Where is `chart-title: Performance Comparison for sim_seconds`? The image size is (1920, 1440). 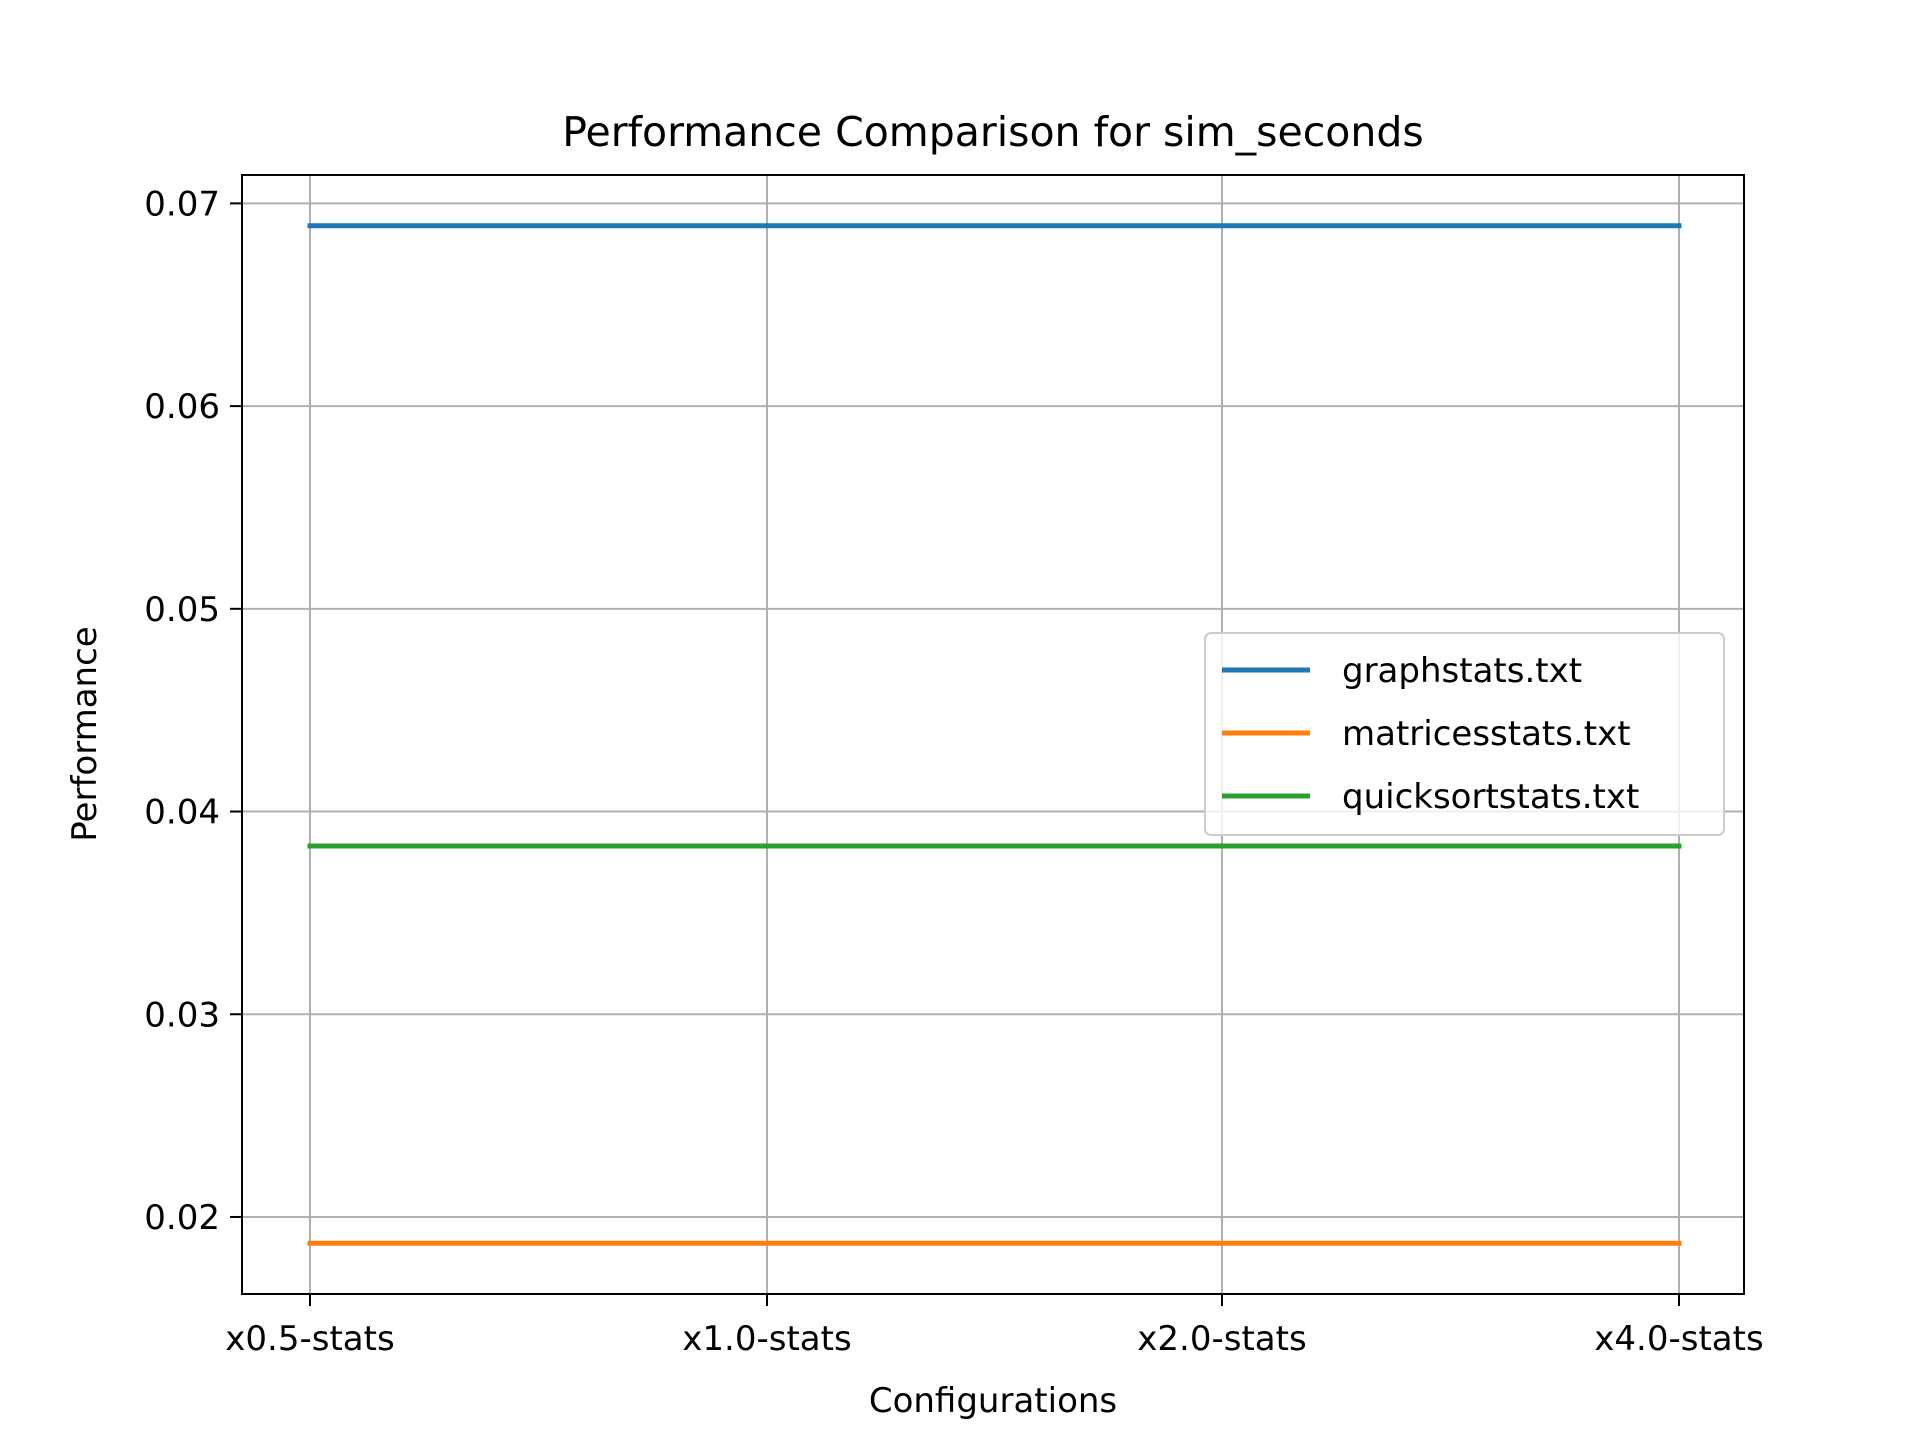 chart-title: Performance Comparison for sim_seconds is located at coordinates (993, 132).